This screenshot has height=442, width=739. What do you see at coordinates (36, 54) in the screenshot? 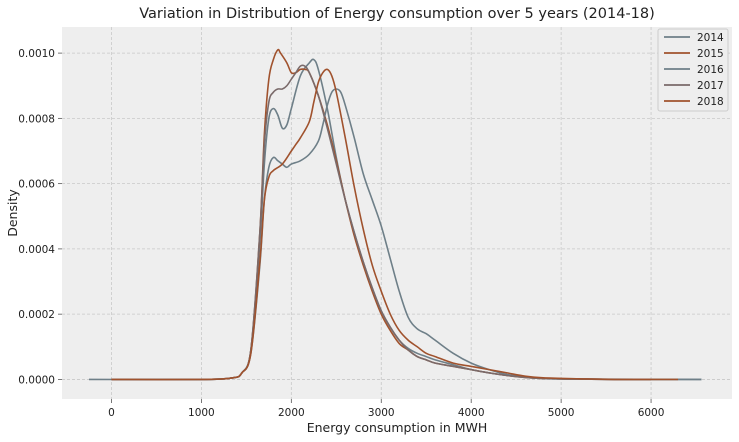
I see `y-tick-label: 0.0010` at bounding box center [36, 54].